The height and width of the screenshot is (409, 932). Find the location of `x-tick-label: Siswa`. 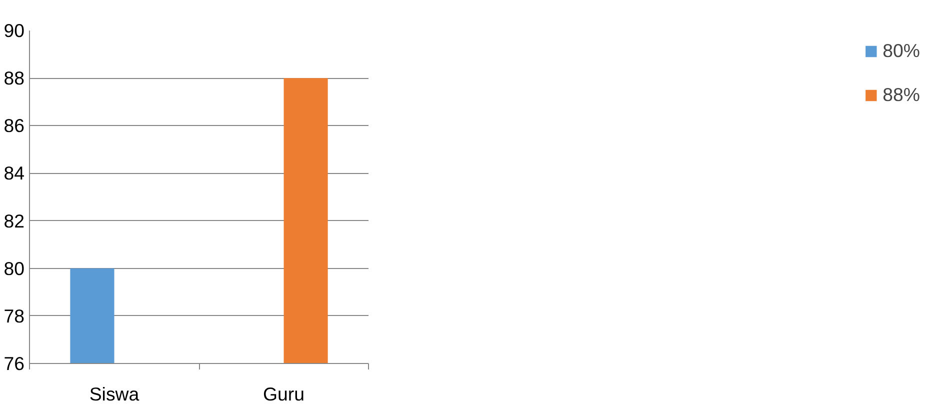

x-tick-label: Siswa is located at coordinates (114, 394).